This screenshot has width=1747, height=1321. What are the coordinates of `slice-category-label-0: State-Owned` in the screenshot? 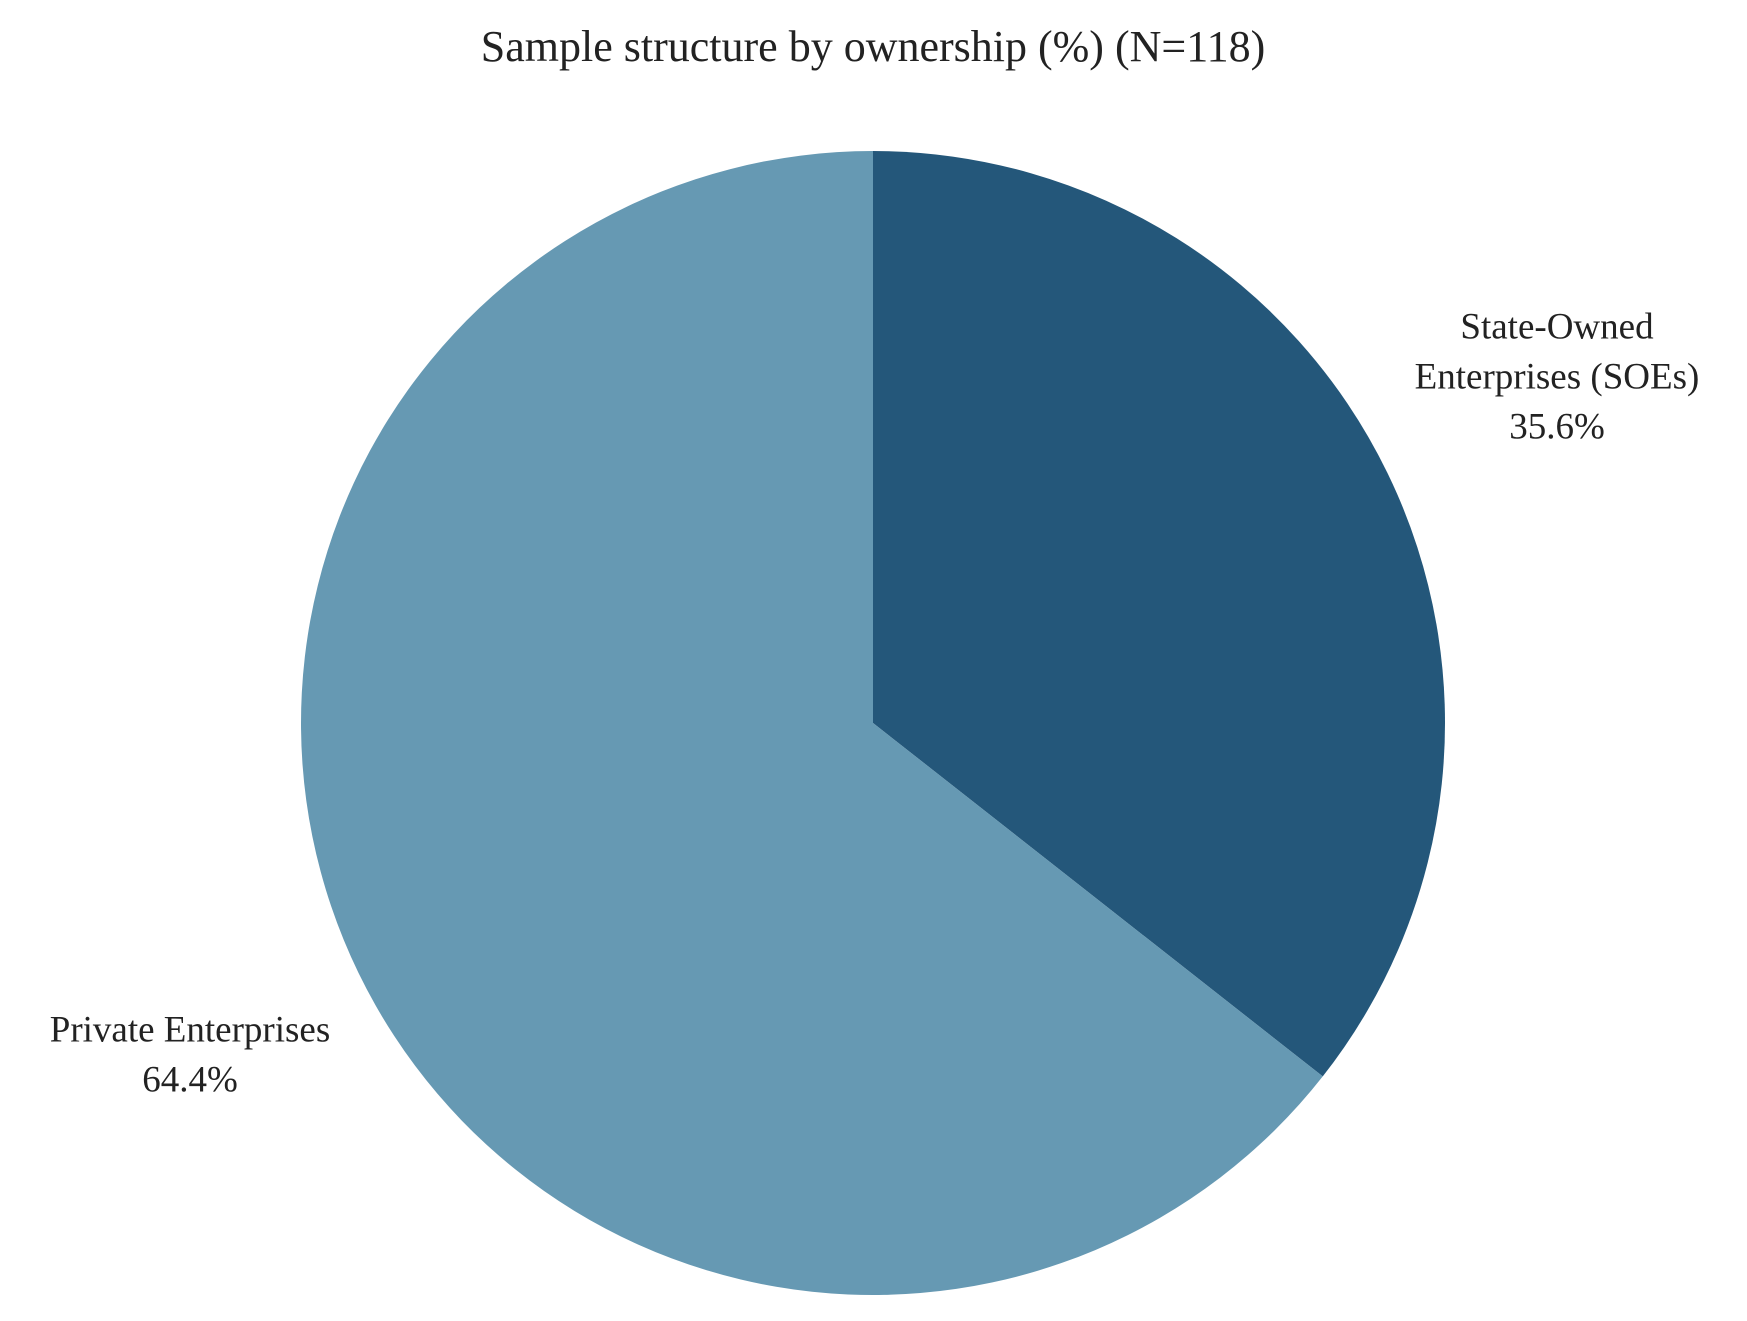 It's located at (1557, 326).